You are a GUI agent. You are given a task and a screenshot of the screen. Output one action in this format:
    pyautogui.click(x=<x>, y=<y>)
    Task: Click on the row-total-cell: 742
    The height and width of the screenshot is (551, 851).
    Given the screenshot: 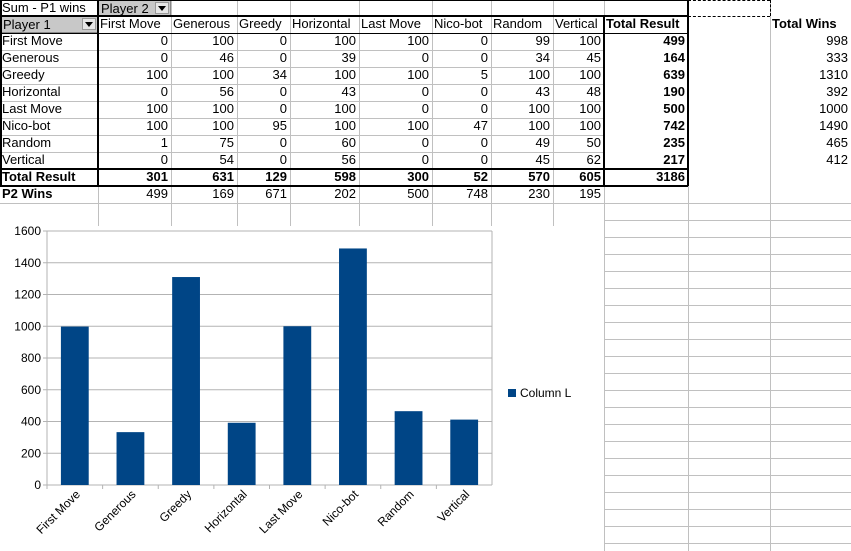 What is the action you would take?
    pyautogui.click(x=674, y=125)
    